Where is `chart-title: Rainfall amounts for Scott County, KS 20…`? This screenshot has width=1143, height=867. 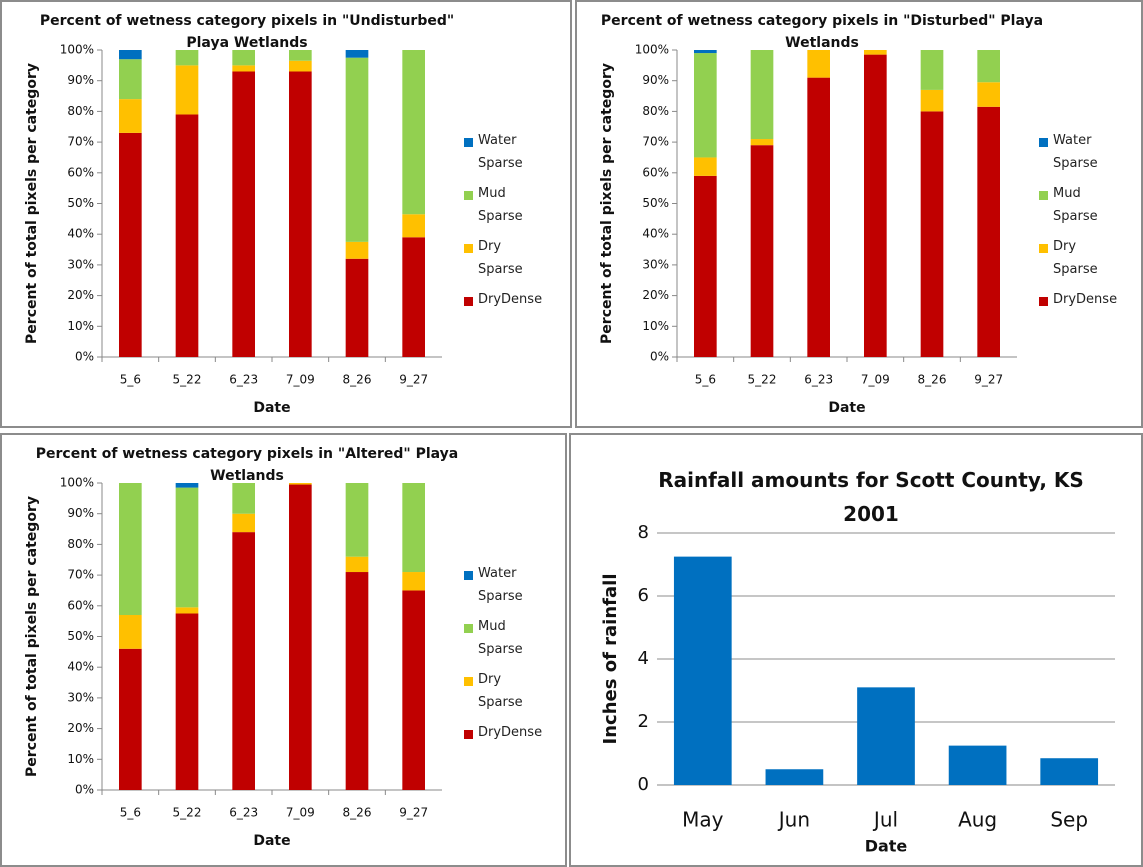
chart-title: Rainfall amounts for Scott County, KS 20… is located at coordinates (871, 497).